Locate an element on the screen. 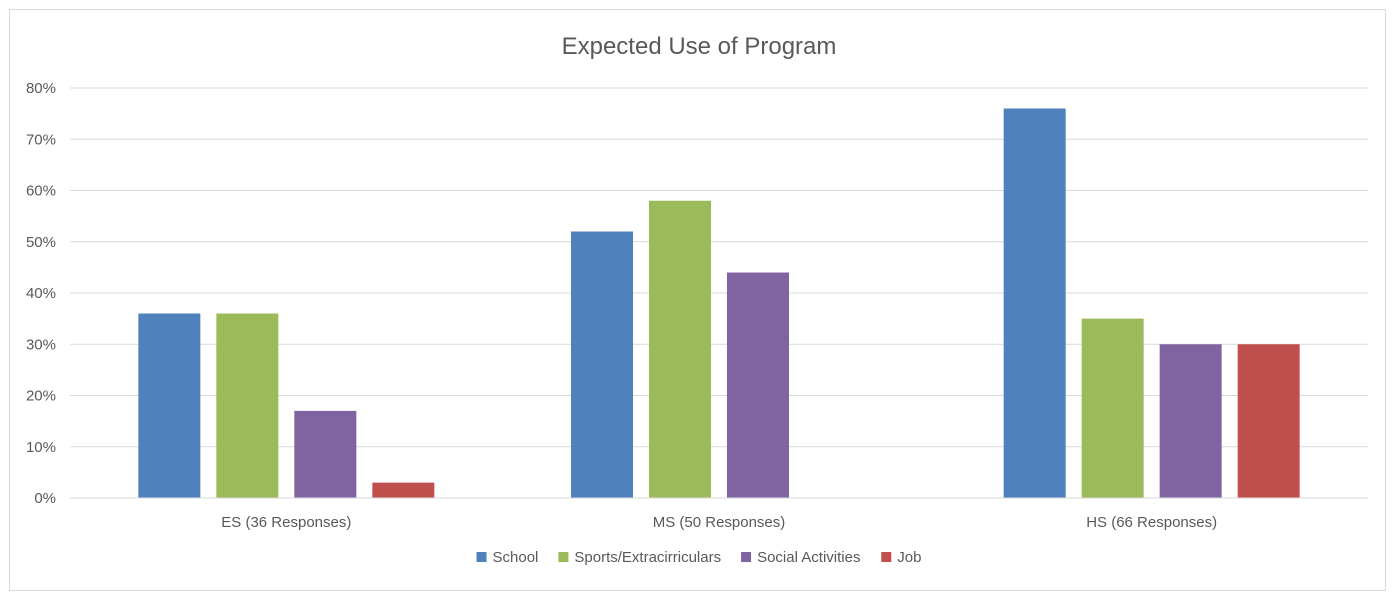  y-tick-label: 0% is located at coordinates (45, 498).